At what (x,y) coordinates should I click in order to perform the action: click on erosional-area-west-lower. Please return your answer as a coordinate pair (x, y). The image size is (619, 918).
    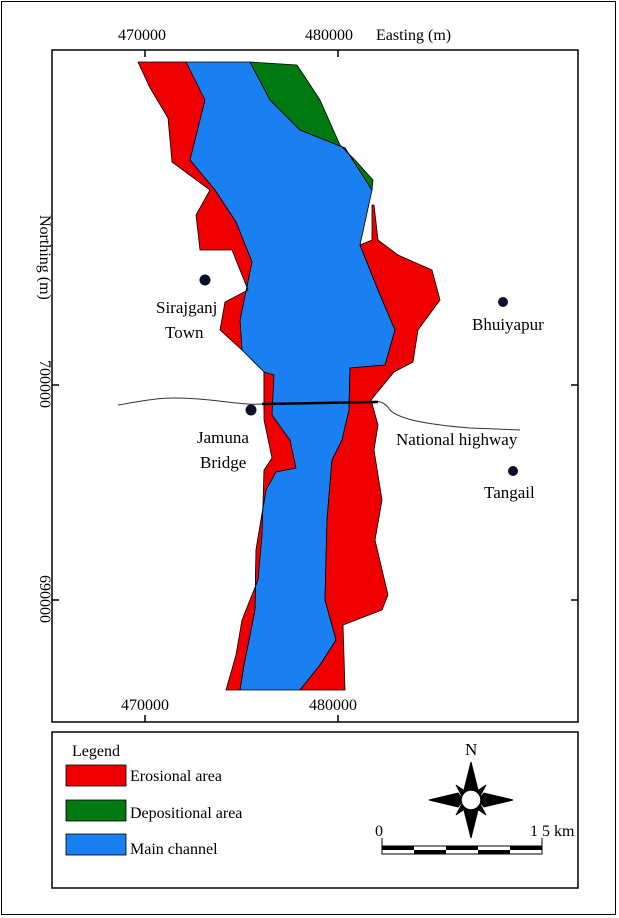
    Looking at the image, I should click on (261, 531).